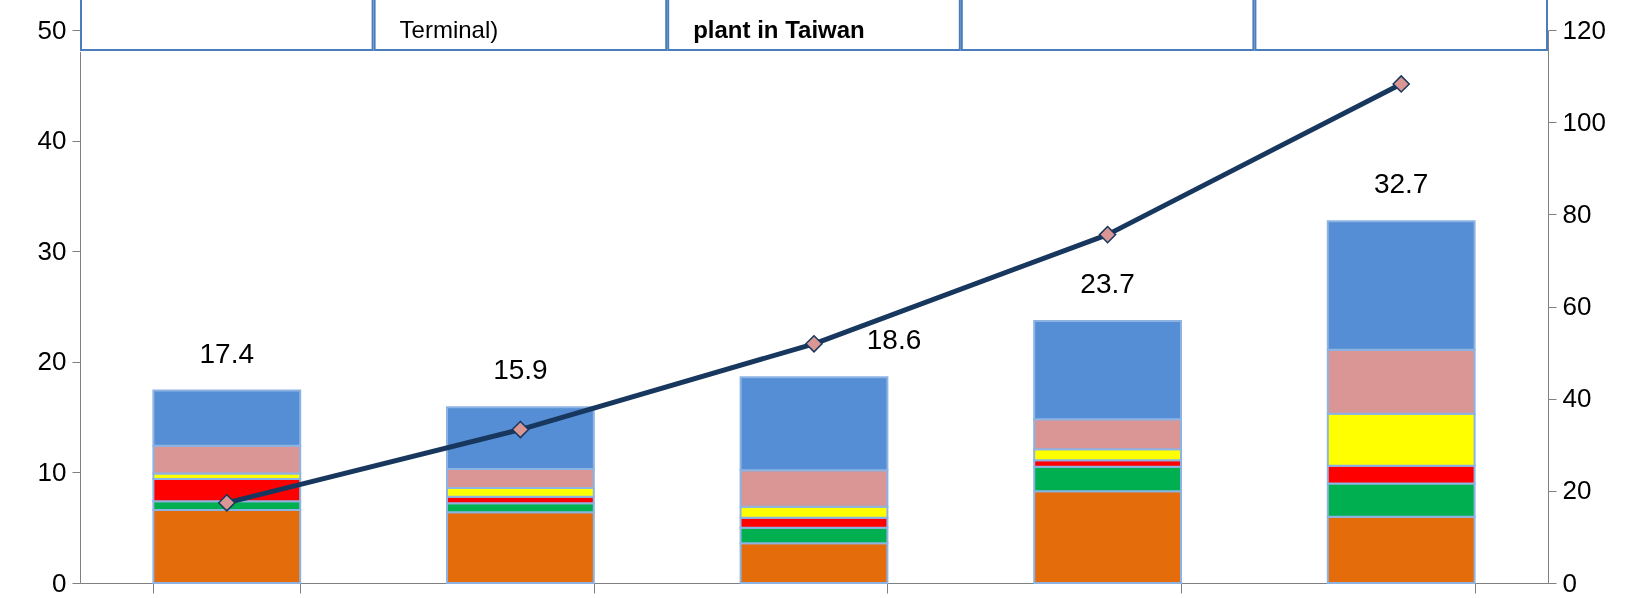  What do you see at coordinates (52, 361) in the screenshot?
I see `y-tick-label: 20` at bounding box center [52, 361].